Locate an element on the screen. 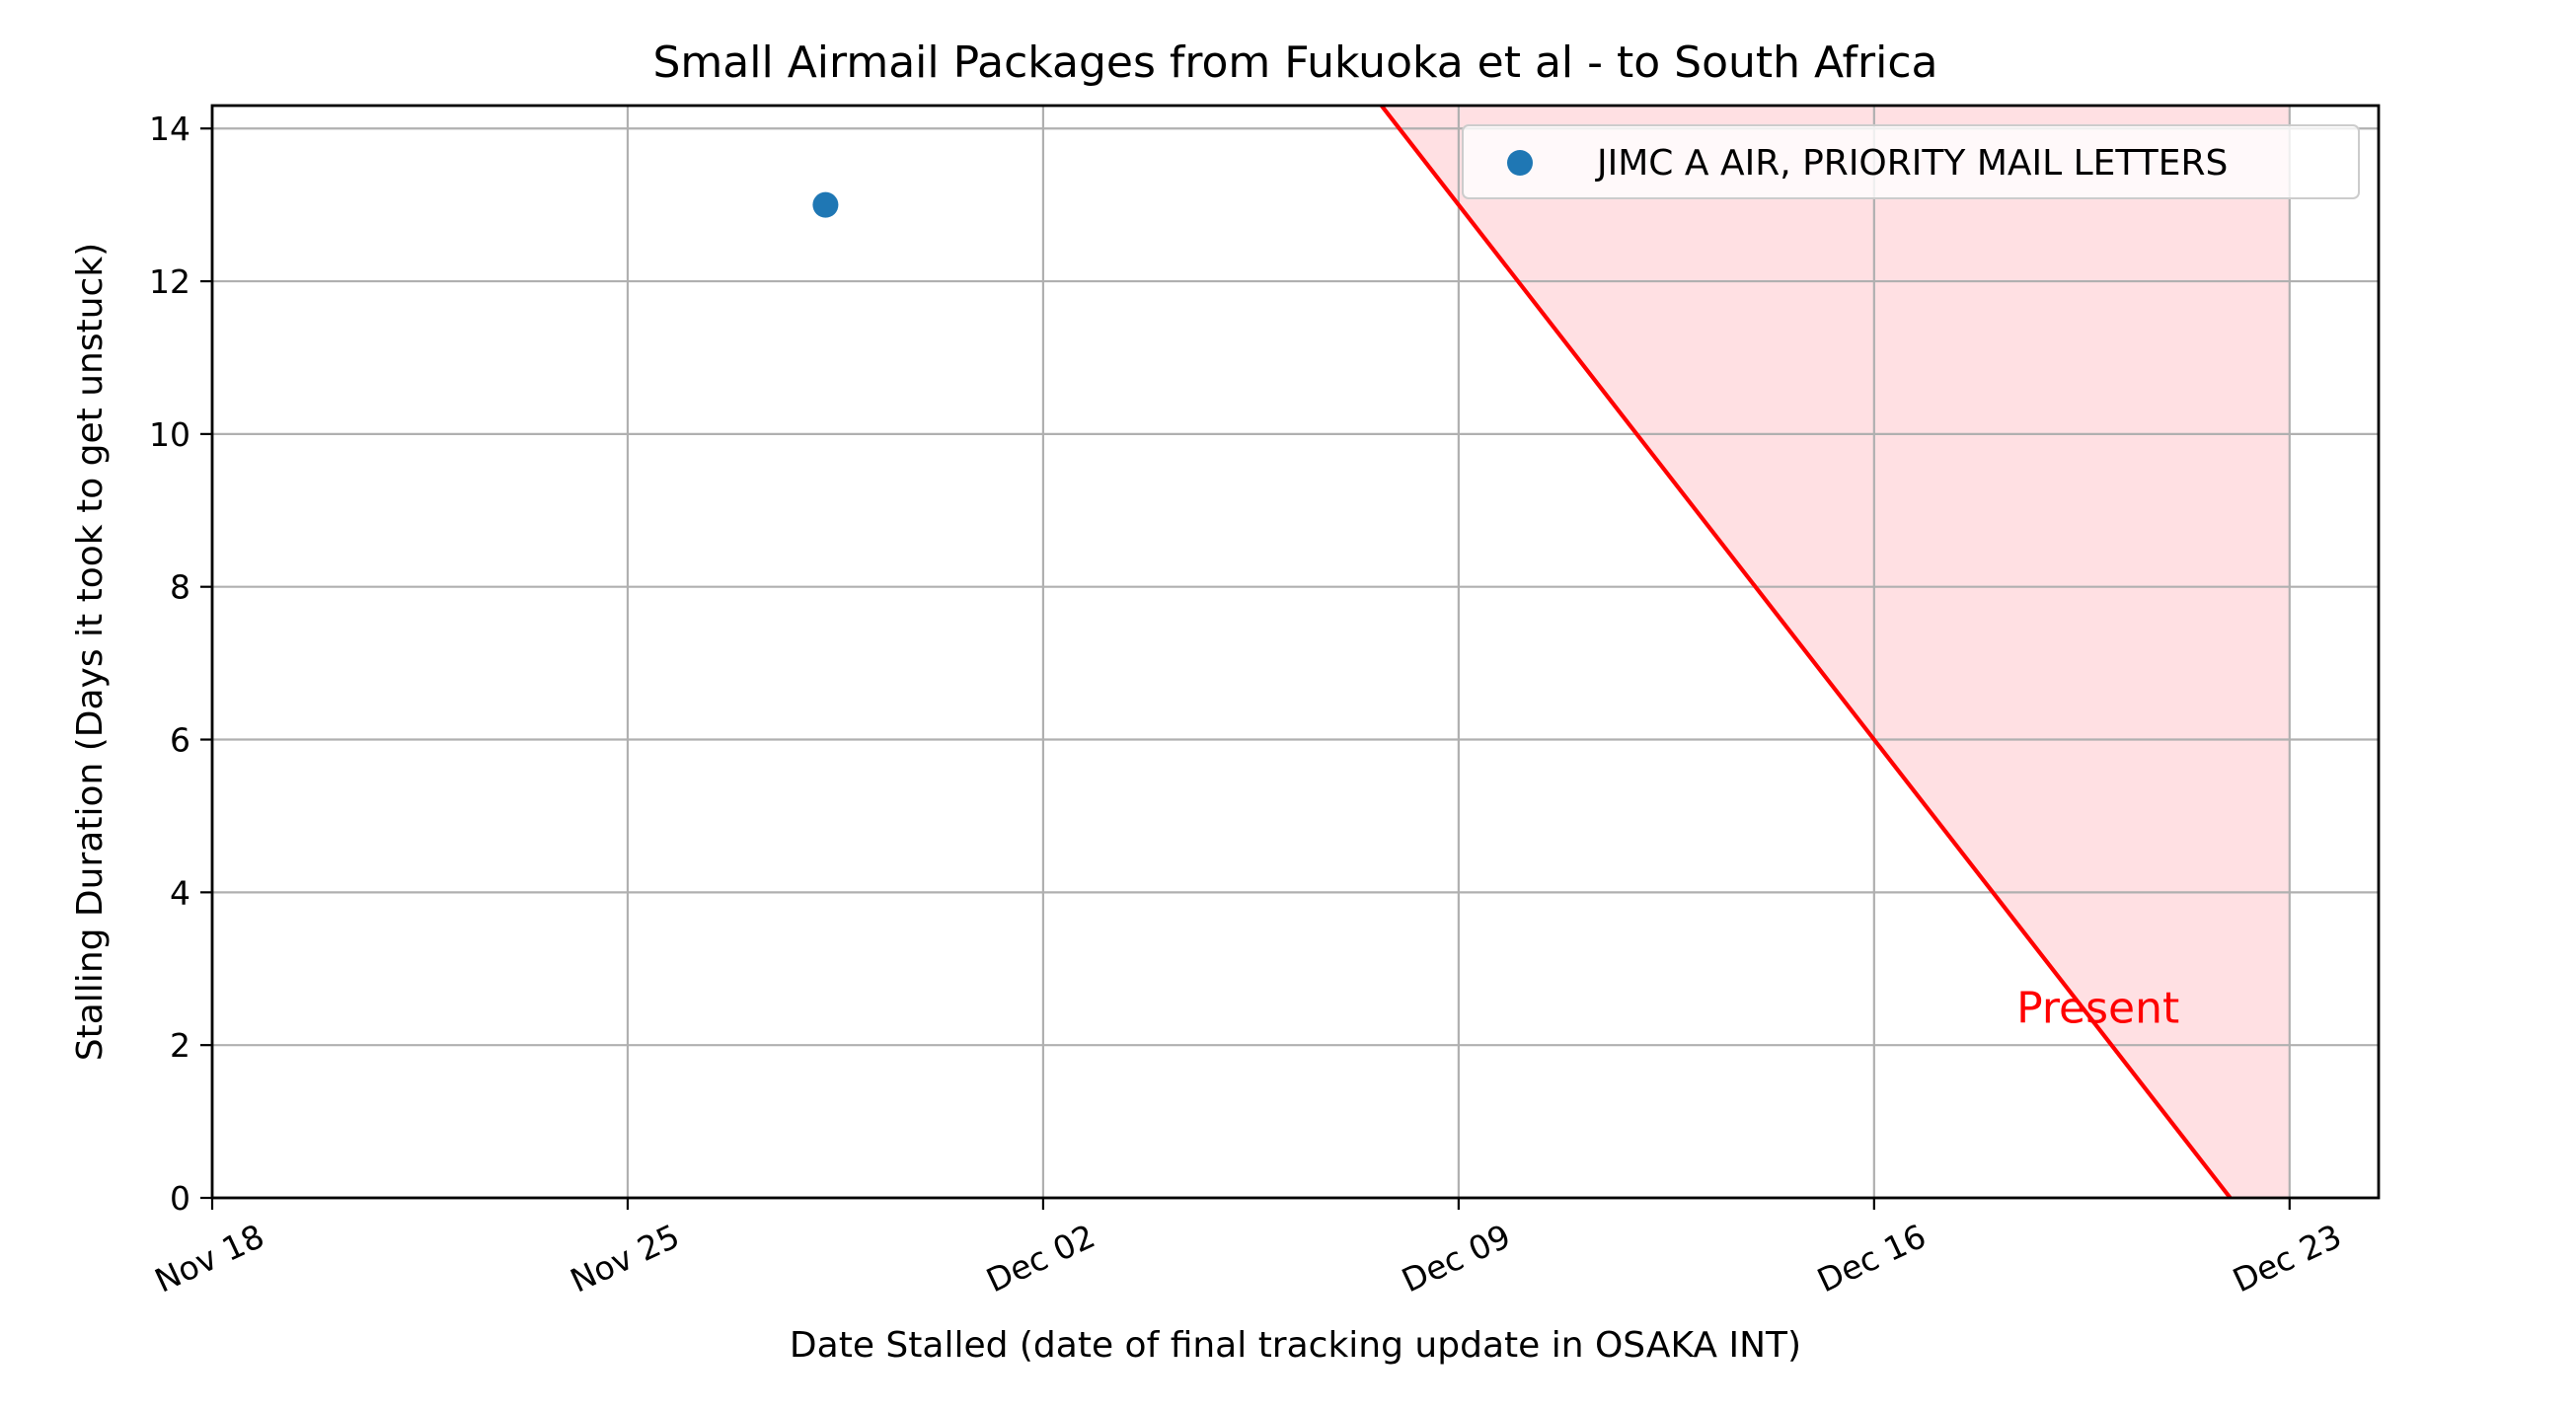  y-tick-label: 0 is located at coordinates (180, 1198).